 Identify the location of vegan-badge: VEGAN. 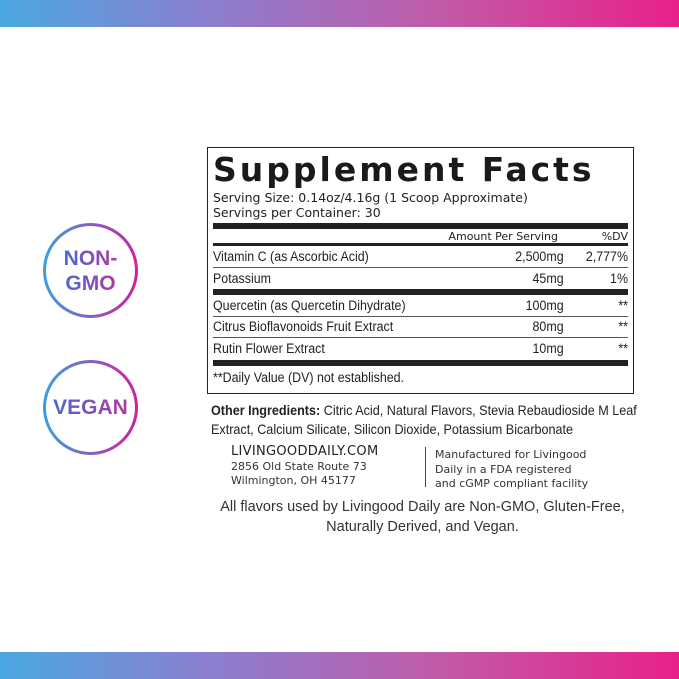
(90, 407).